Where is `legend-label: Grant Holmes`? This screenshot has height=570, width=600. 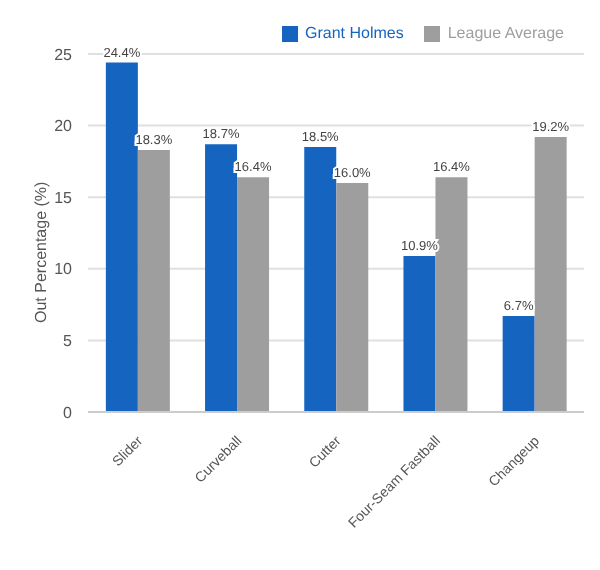 legend-label: Grant Holmes is located at coordinates (354, 33).